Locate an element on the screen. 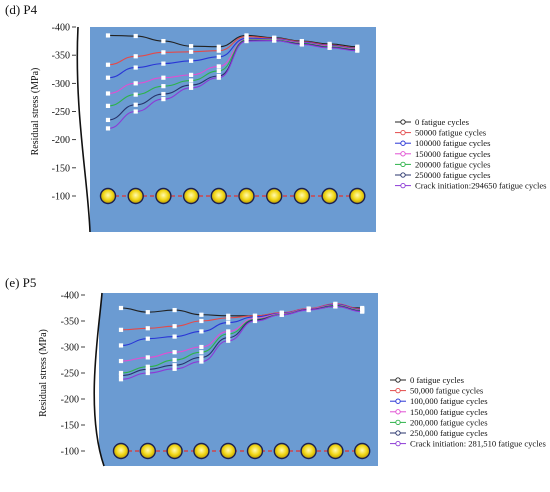 The width and height of the screenshot is (550, 492). legend-label: 150,000 fatigue cycles is located at coordinates (449, 412).